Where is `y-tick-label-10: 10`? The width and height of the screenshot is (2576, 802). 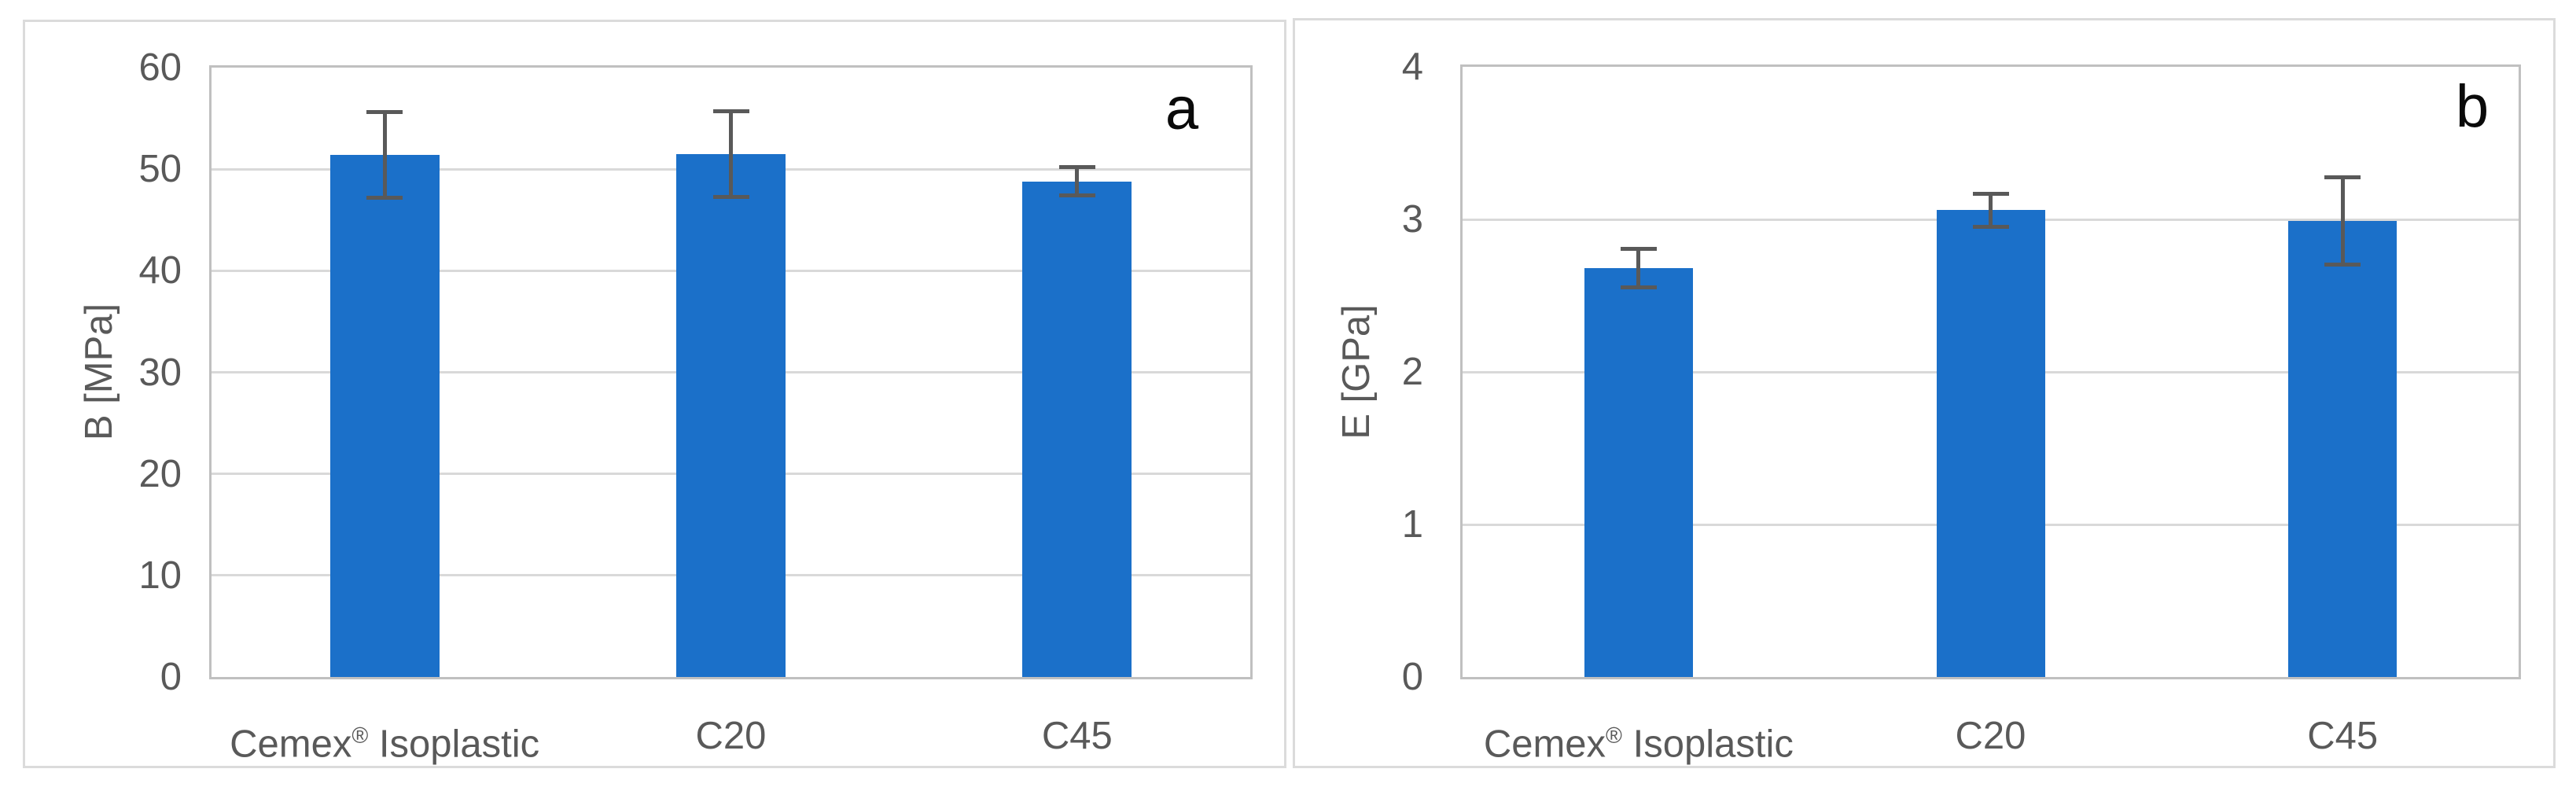
y-tick-label-10: 10 is located at coordinates (160, 575).